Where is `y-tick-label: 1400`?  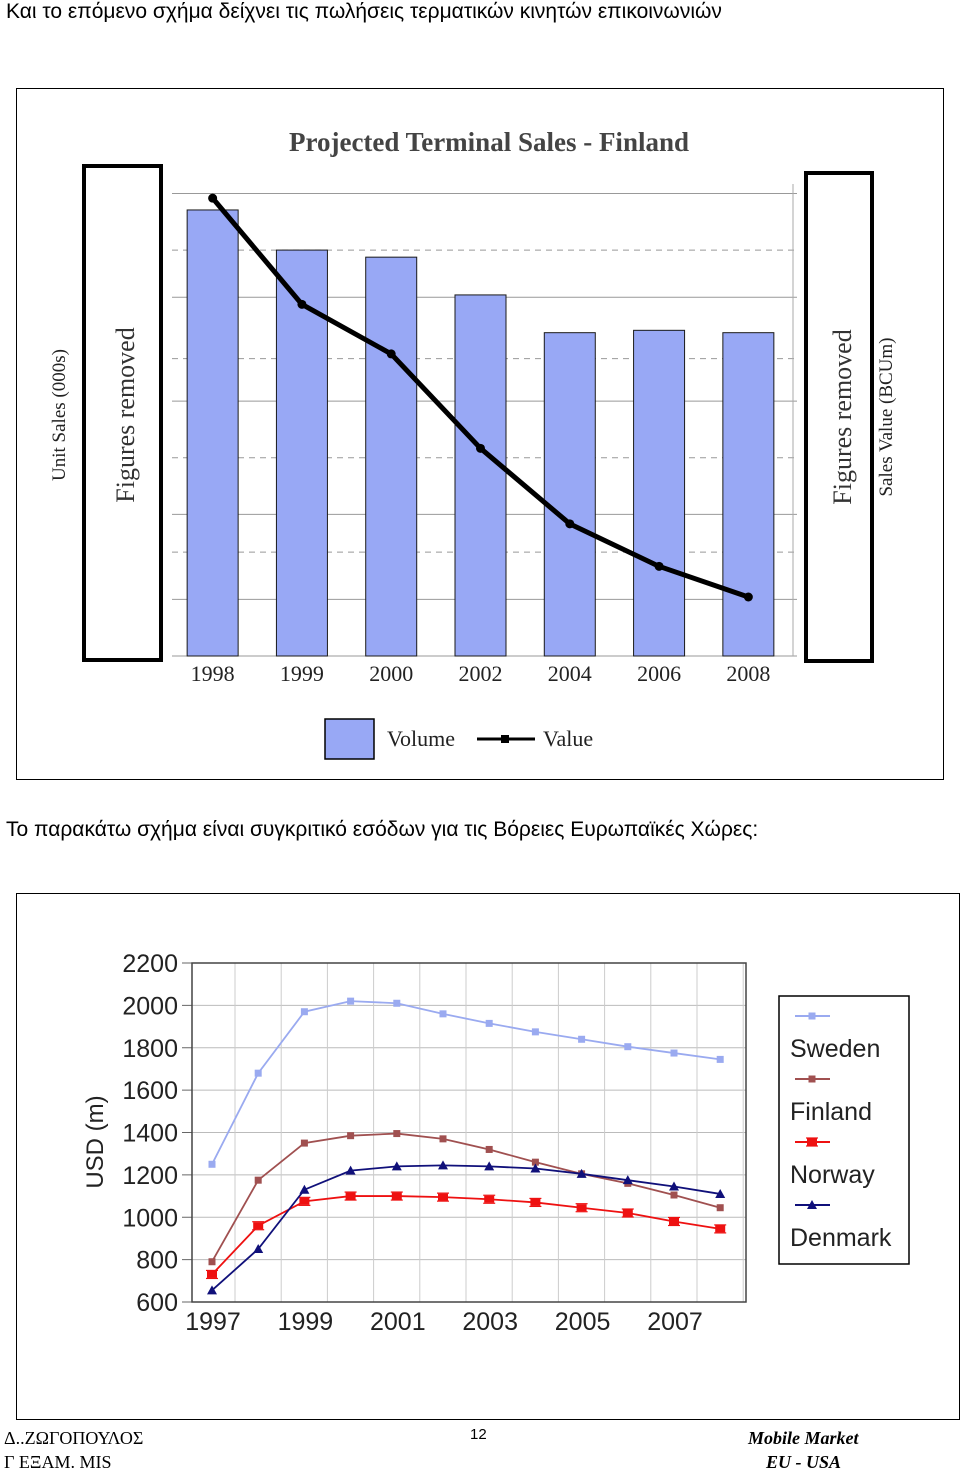
y-tick-label: 1400 is located at coordinates (150, 1134).